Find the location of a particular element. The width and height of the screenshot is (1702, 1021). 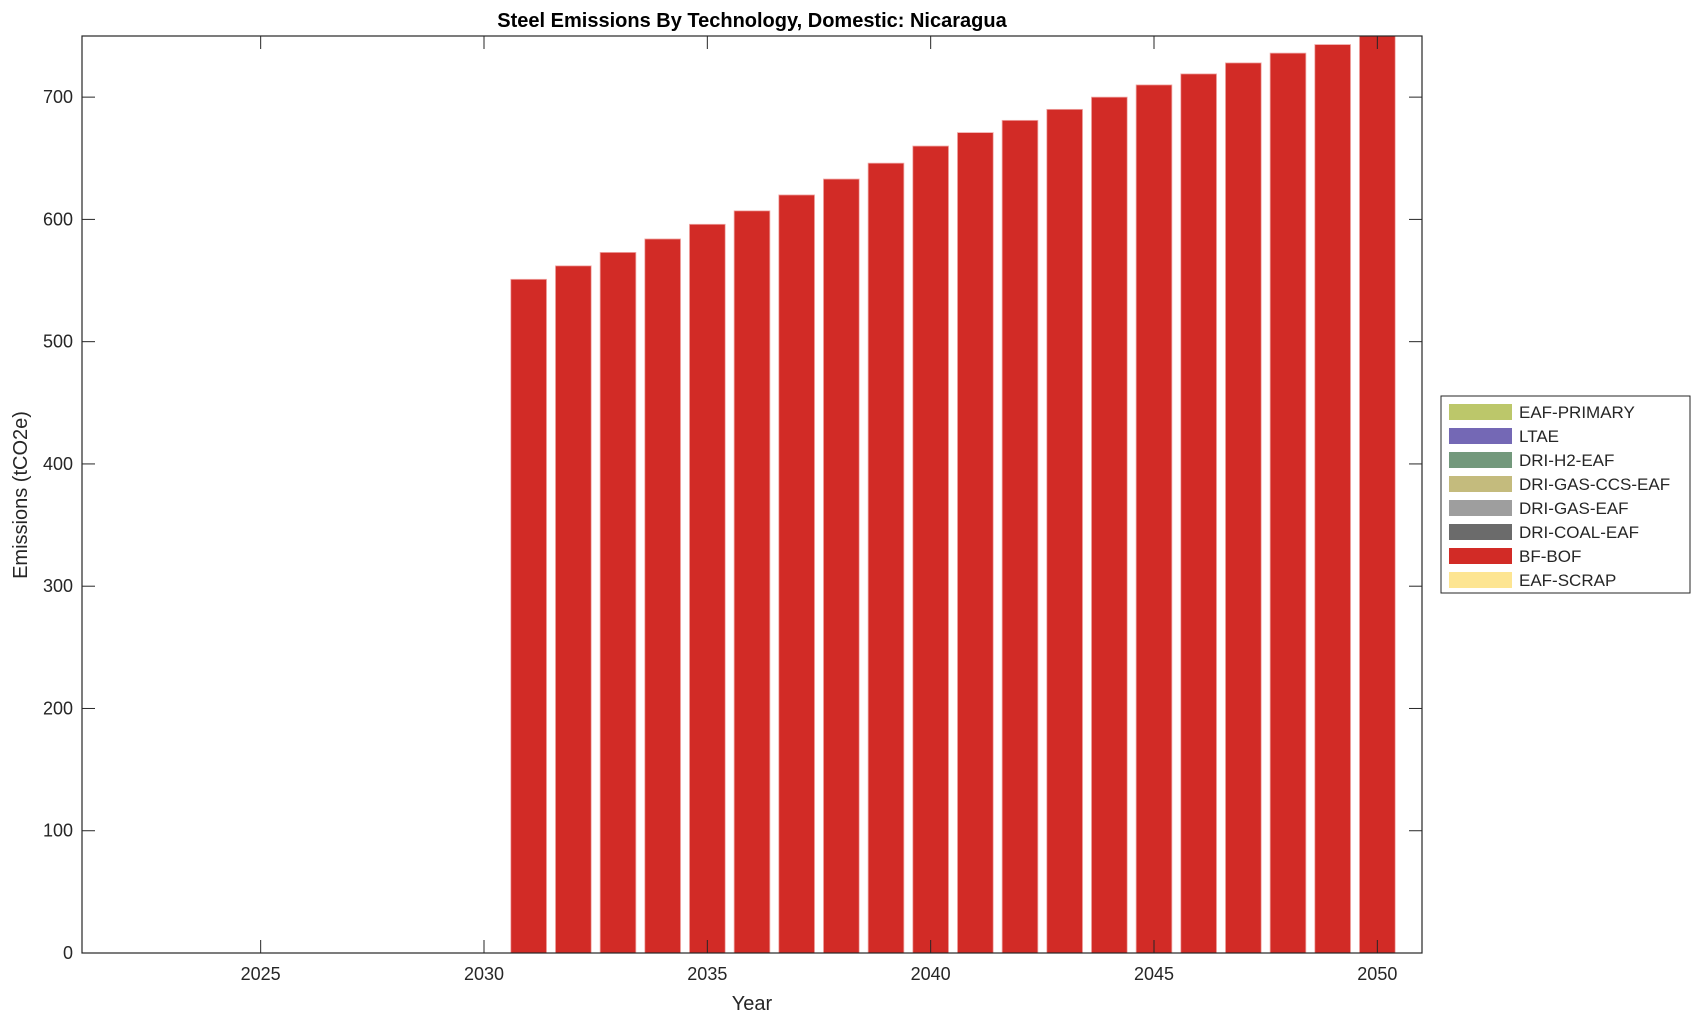

legend-label: DRI-GAS-EAF is located at coordinates (1574, 508).